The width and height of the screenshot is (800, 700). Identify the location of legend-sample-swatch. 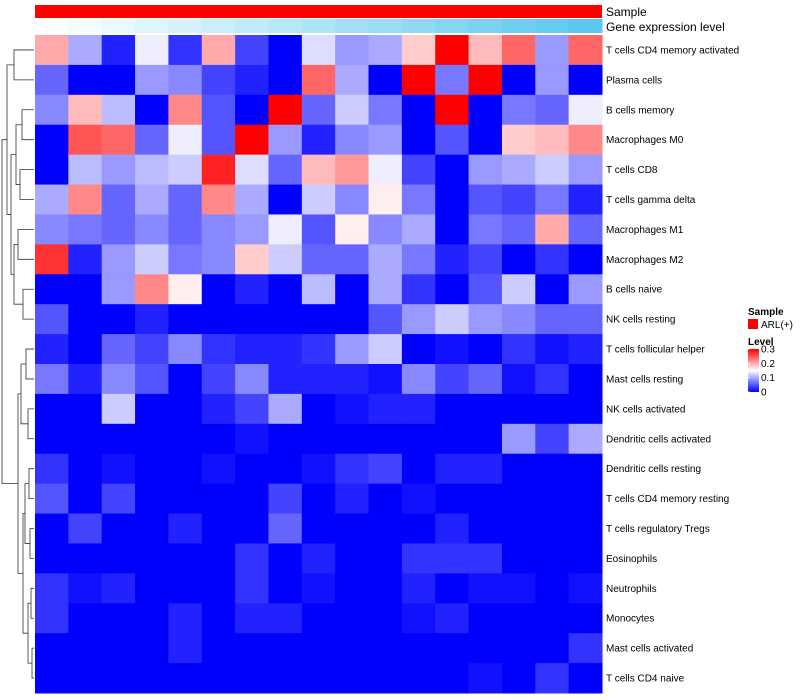
(753, 324).